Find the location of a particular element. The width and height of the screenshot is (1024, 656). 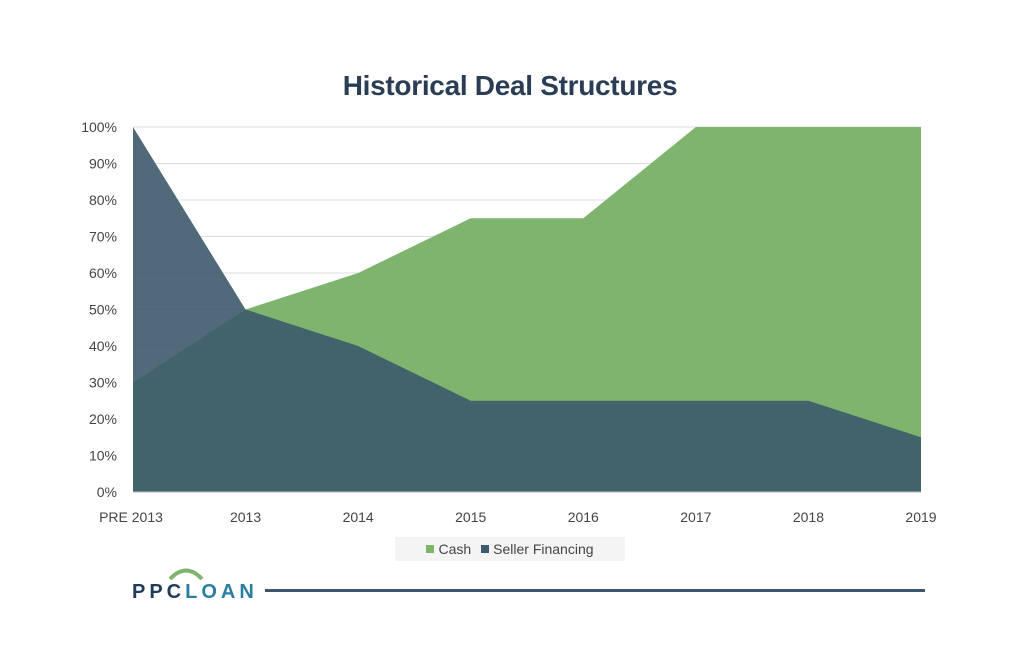

logo-ppc-text: PPC is located at coordinates (159, 592).